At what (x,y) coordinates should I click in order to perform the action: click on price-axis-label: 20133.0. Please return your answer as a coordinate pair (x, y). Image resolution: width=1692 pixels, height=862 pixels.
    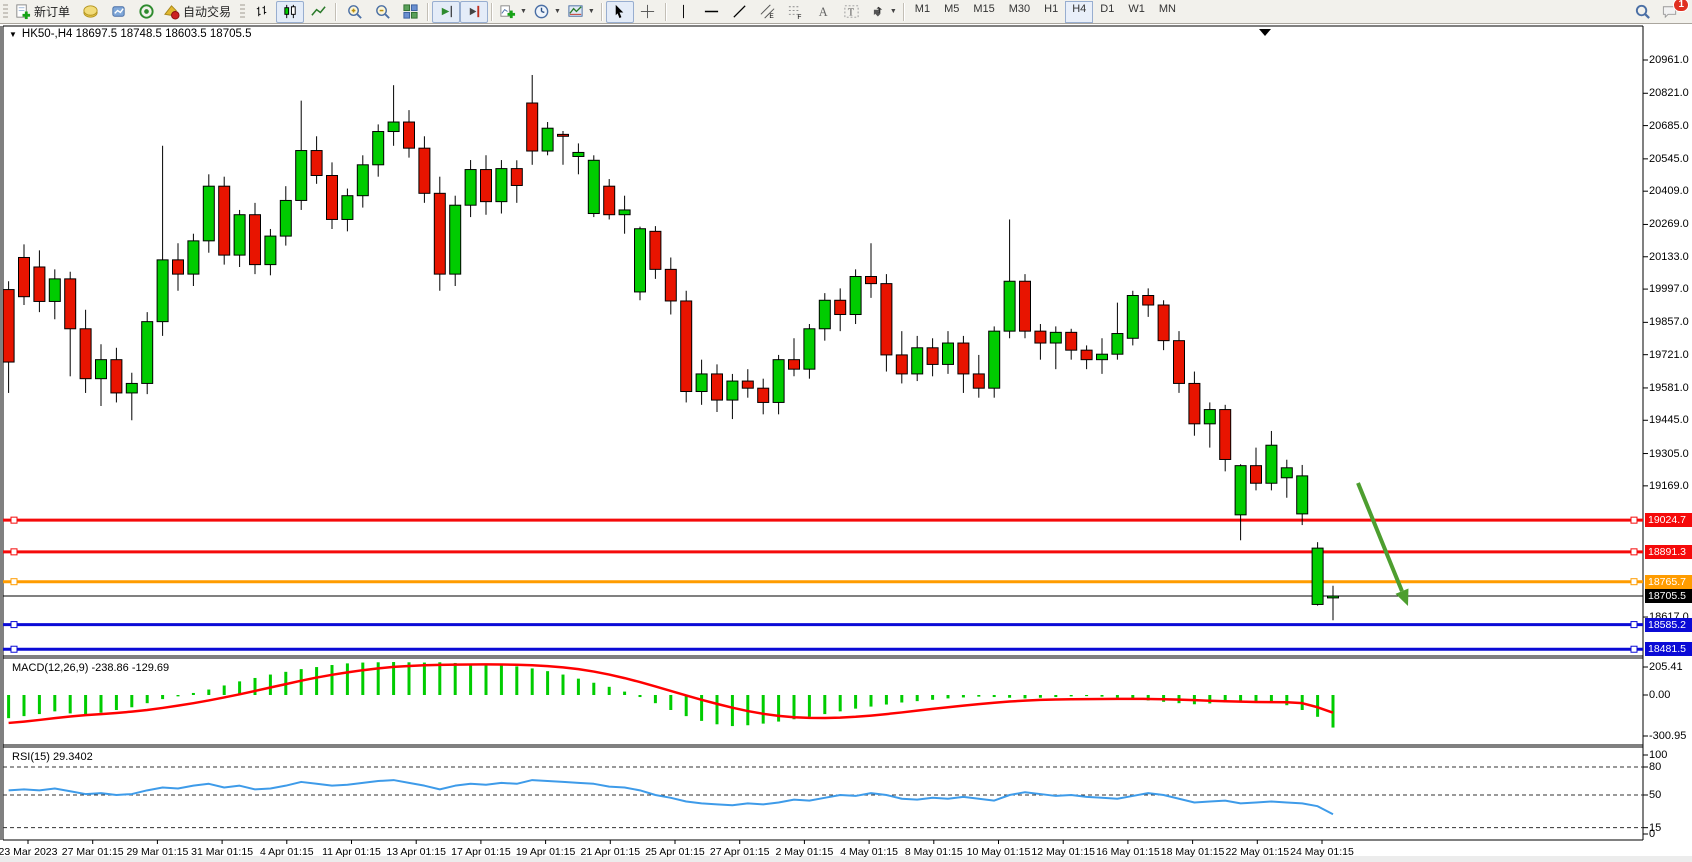
    Looking at the image, I should click on (1669, 256).